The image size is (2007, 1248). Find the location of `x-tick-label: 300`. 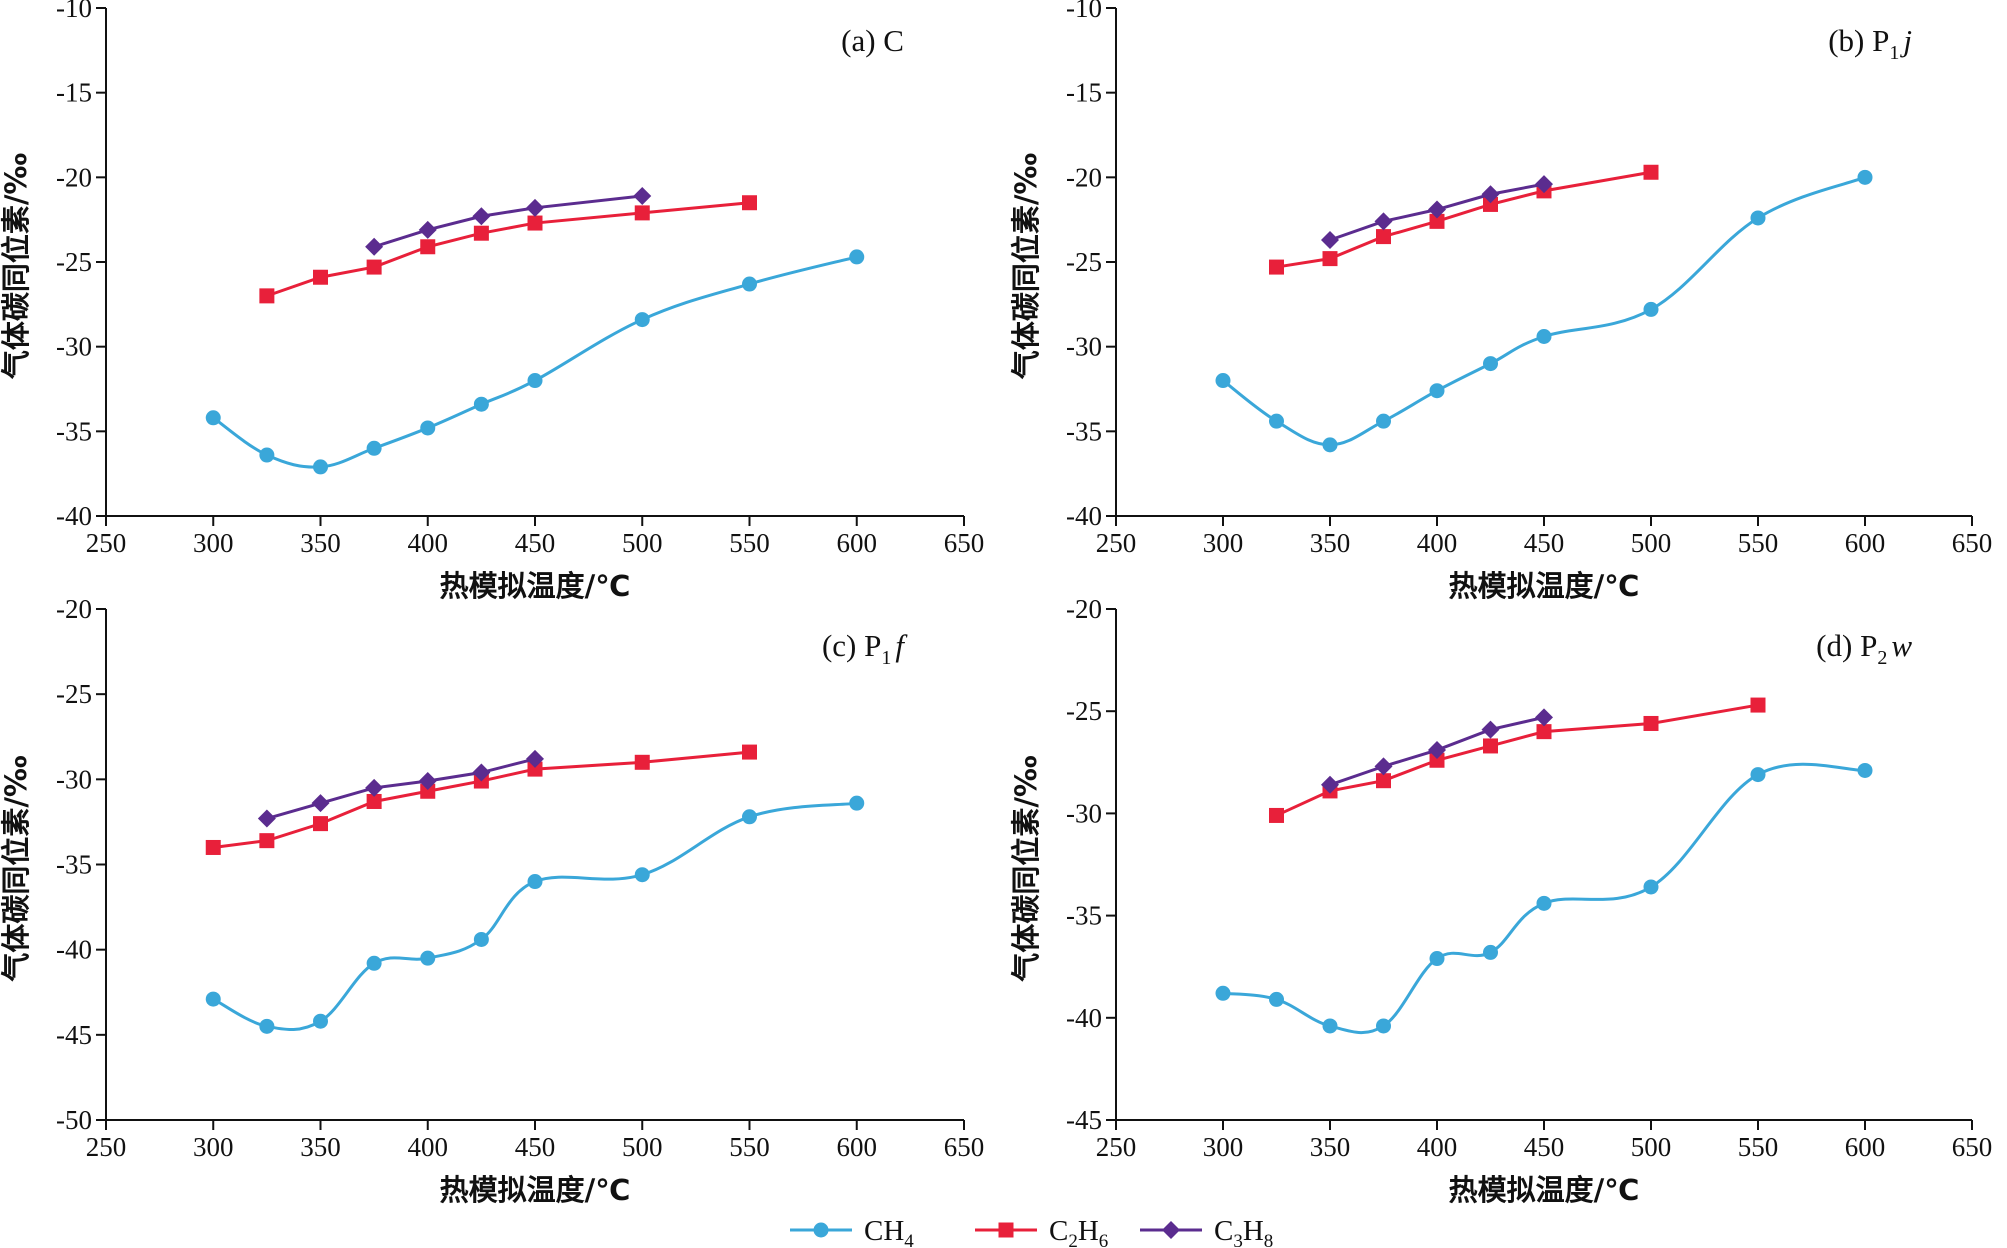

x-tick-label: 300 is located at coordinates (1223, 1147).